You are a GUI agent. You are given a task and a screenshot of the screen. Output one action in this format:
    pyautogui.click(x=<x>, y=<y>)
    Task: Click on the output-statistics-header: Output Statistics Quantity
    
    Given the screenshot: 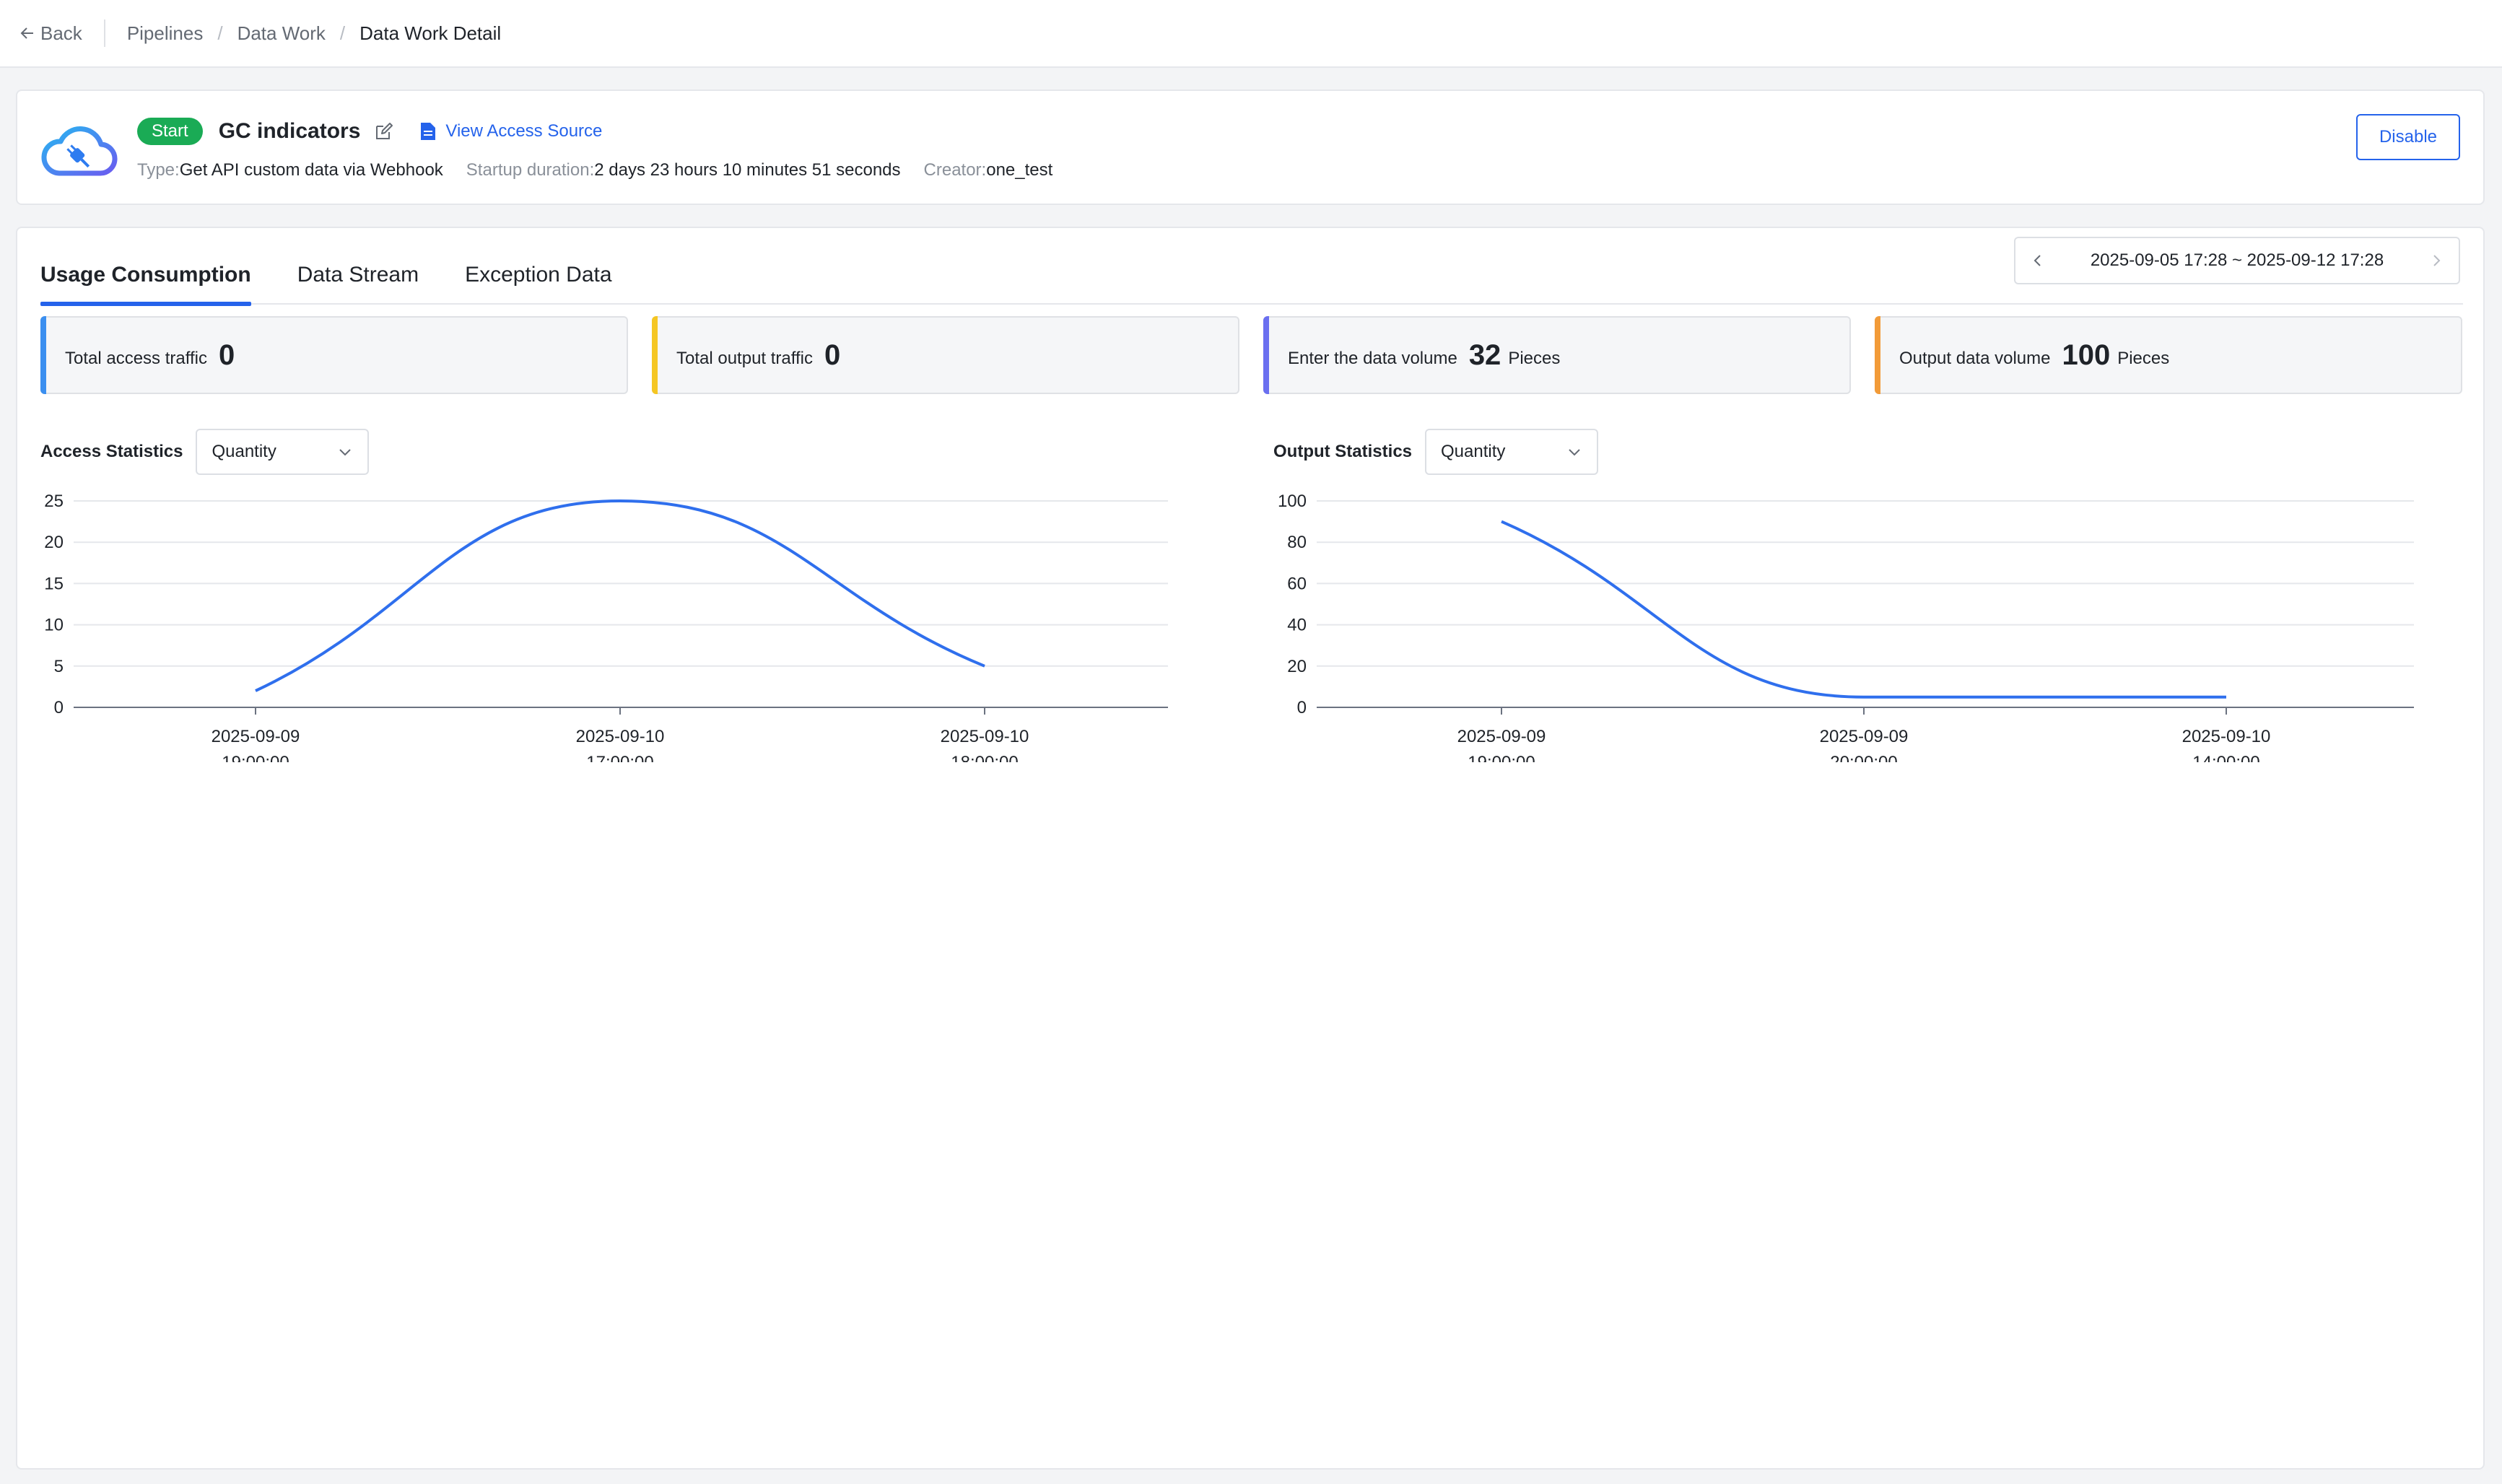 What is the action you would take?
    pyautogui.click(x=1436, y=452)
    